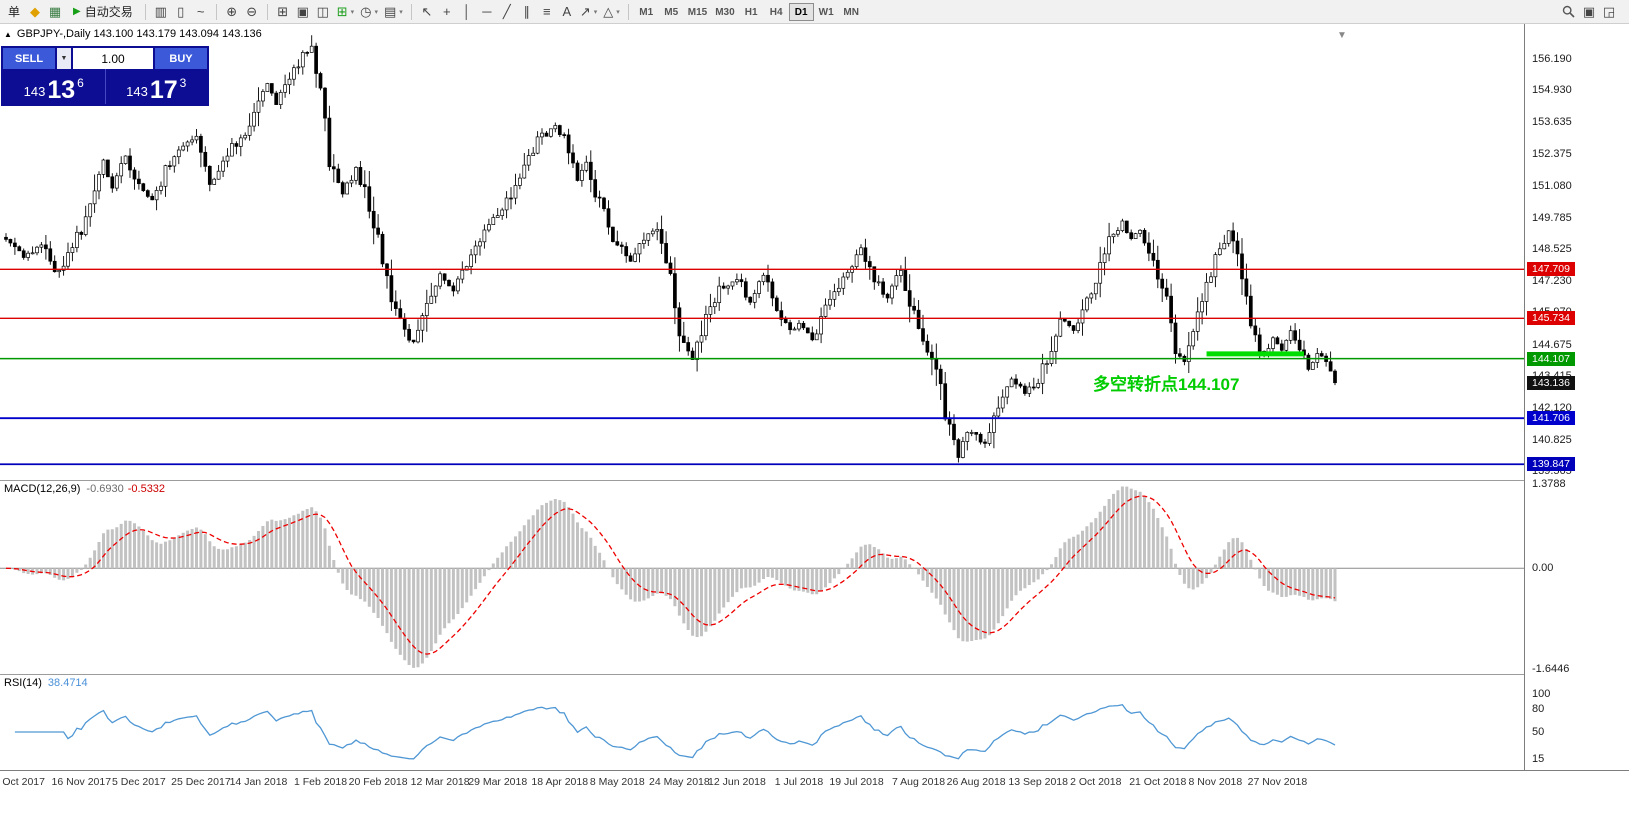 The image size is (1629, 824). Describe the element at coordinates (671, 12) in the screenshot. I see `timeframe-m5: M5` at that location.